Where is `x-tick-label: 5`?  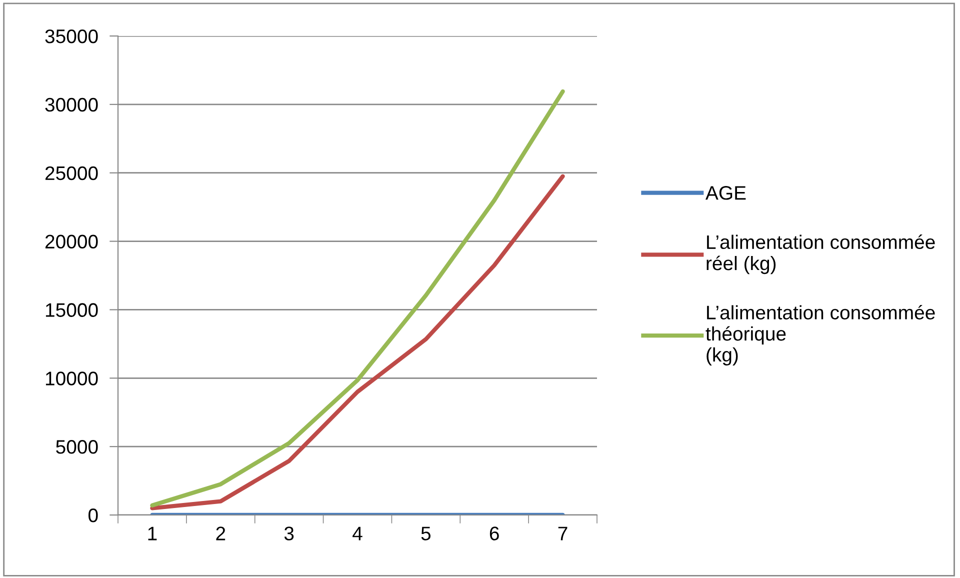
x-tick-label: 5 is located at coordinates (426, 533).